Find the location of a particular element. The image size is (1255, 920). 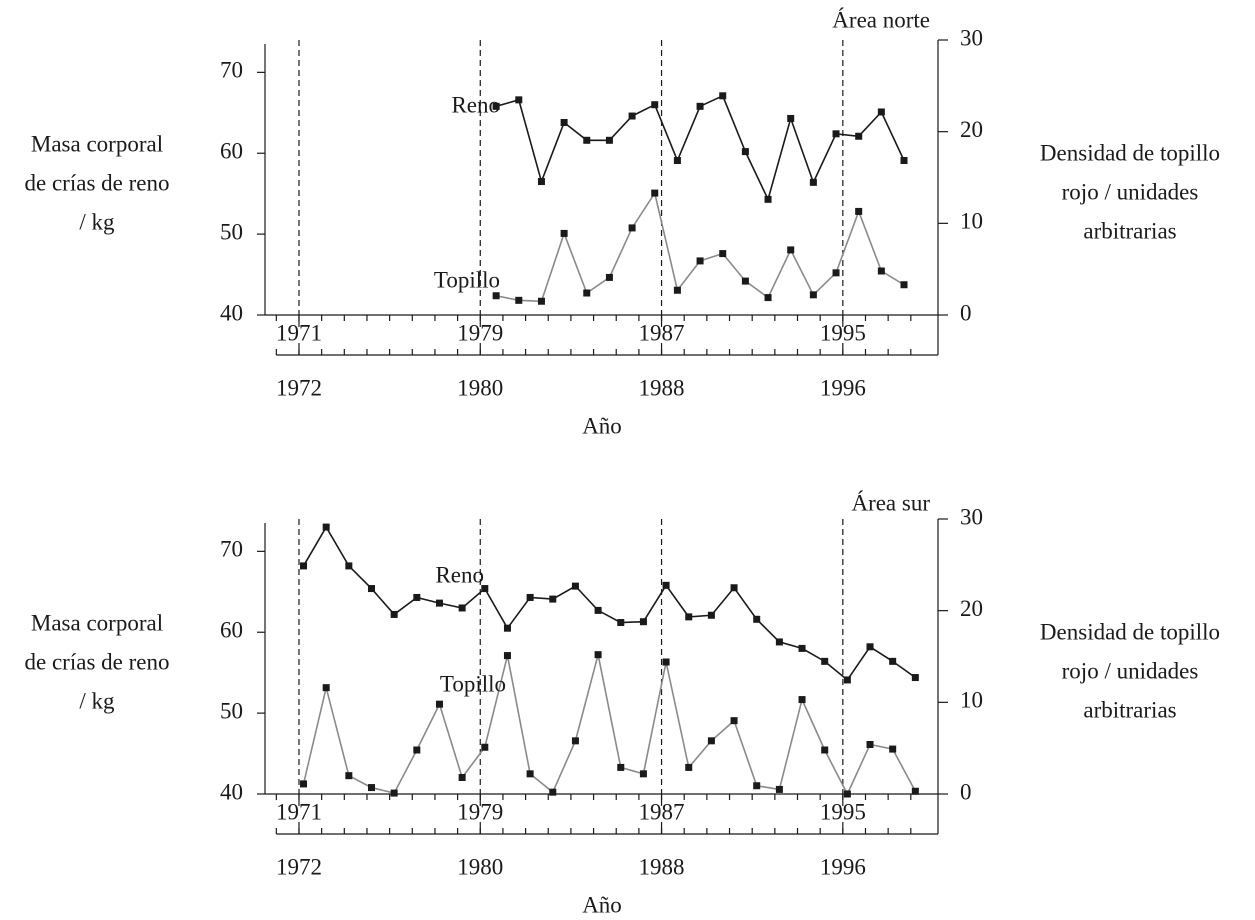

x-tick-label: 1995 is located at coordinates (843, 811).